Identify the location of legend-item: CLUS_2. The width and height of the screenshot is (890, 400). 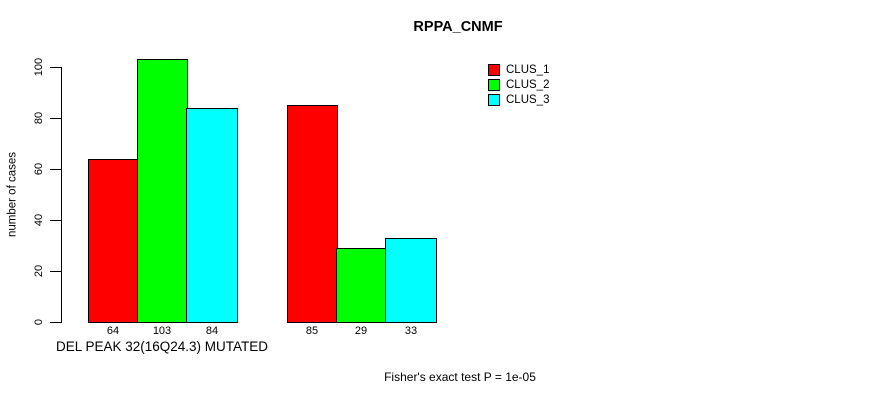
(518, 84).